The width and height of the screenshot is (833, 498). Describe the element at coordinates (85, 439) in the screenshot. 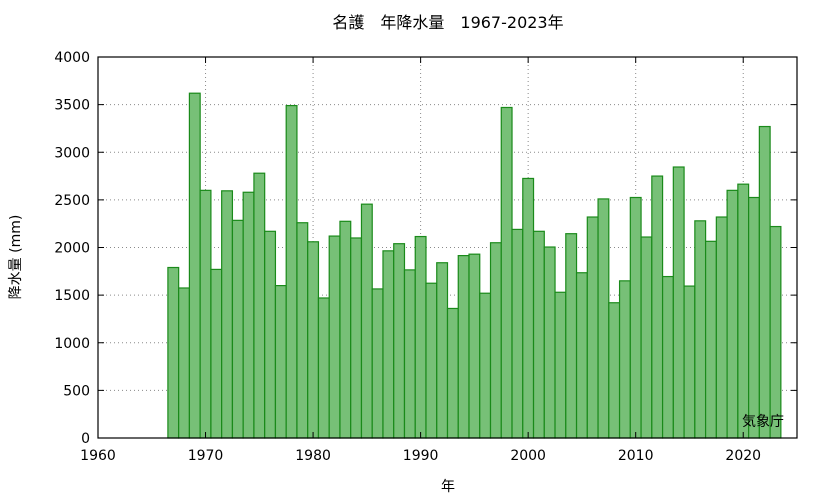

I see `y-tick-label: 0` at that location.